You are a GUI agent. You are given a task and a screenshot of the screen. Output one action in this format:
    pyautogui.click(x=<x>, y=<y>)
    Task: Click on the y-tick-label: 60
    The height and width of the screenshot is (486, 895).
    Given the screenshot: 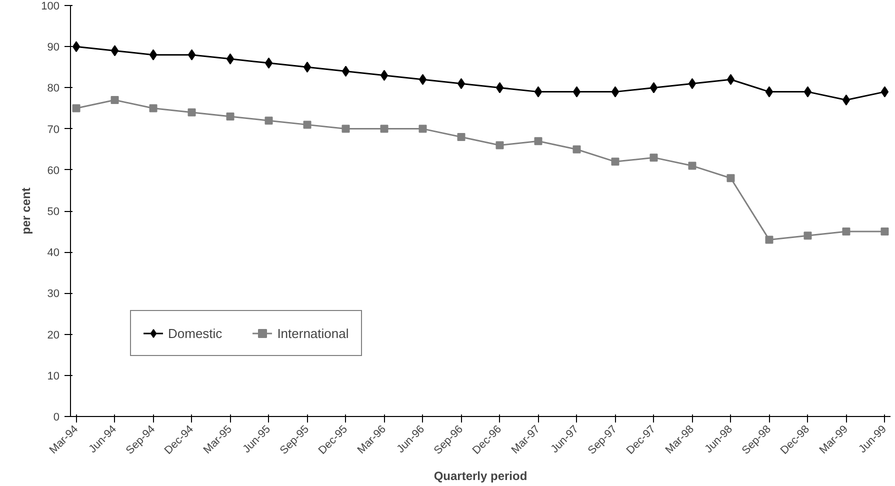 What is the action you would take?
    pyautogui.click(x=53, y=170)
    